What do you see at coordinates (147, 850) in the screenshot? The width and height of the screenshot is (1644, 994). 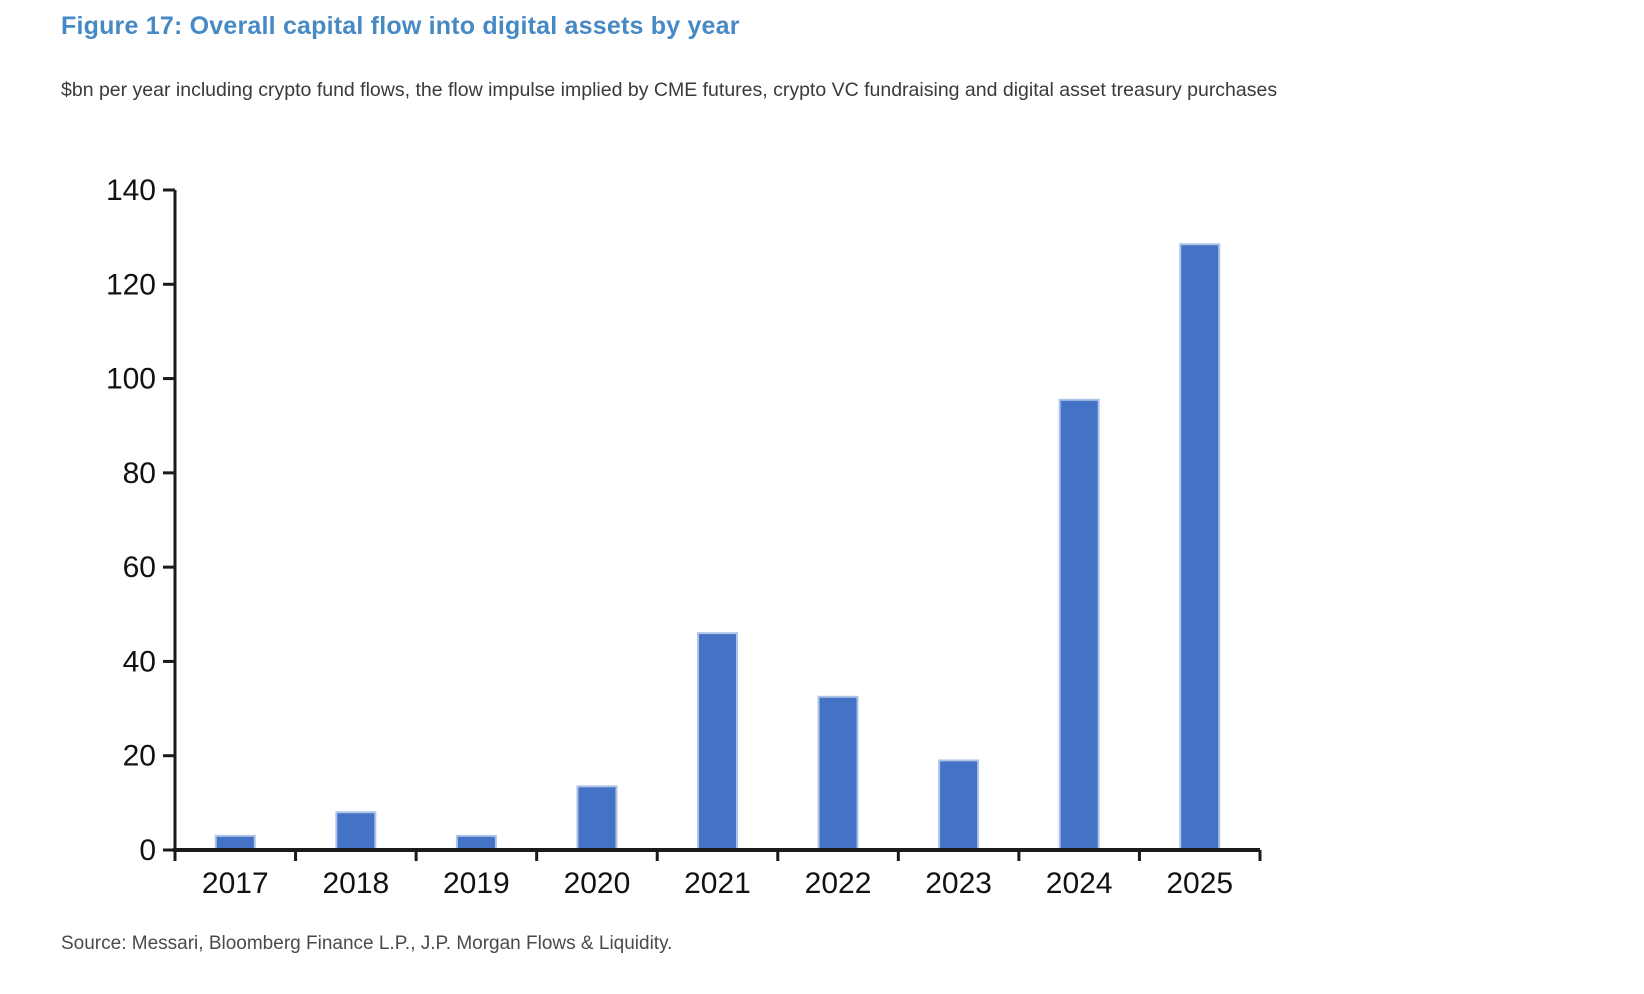 I see `y-axis-tick-label: 0` at bounding box center [147, 850].